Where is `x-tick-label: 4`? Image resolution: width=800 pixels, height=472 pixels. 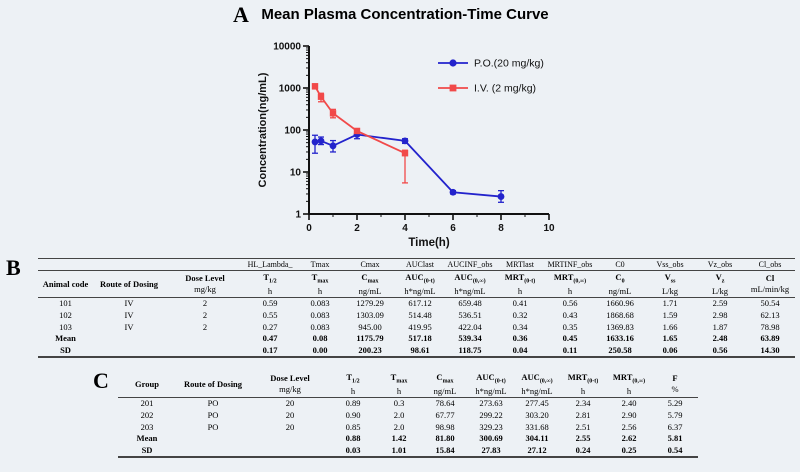 x-tick-label: 4 is located at coordinates (405, 228).